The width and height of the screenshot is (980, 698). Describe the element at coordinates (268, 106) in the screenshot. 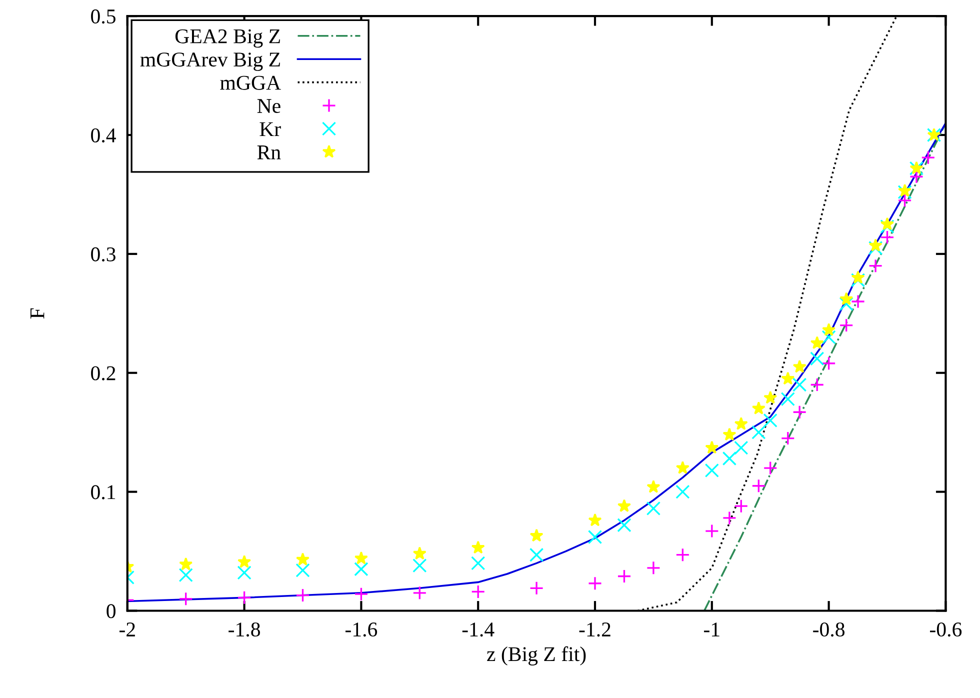

I see `legend-label: Ne` at that location.